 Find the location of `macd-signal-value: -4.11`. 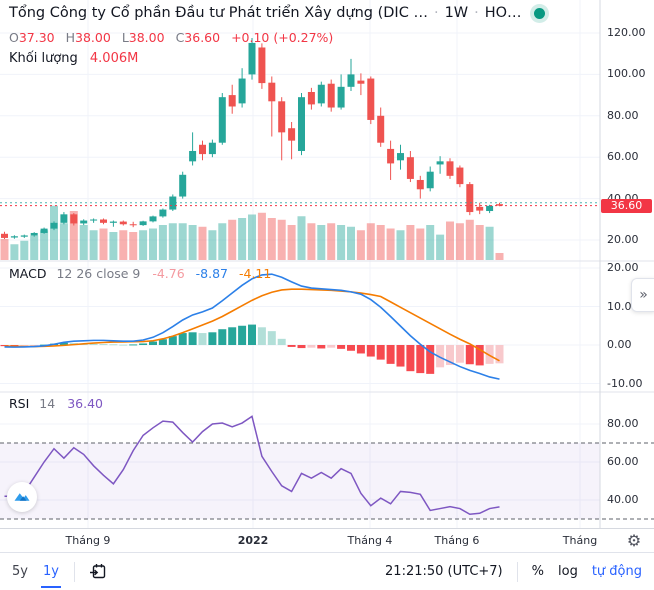

macd-signal-value: -4.11 is located at coordinates (255, 273).